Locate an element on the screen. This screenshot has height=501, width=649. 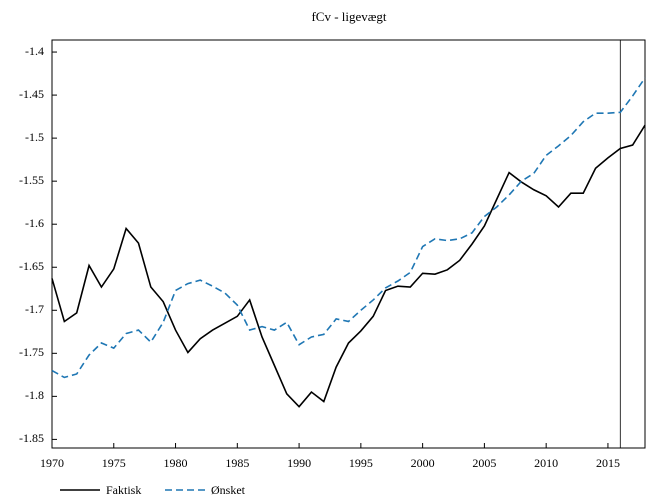
y-tick-label: -1.45 is located at coordinates (31, 94).